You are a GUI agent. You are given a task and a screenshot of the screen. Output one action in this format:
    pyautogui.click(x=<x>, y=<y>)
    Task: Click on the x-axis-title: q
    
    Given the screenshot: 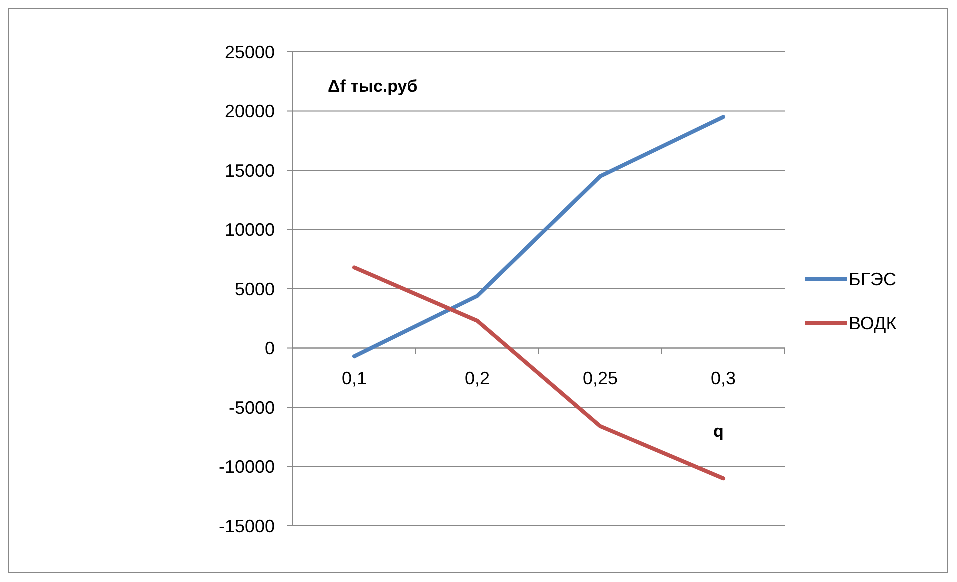 What is the action you would take?
    pyautogui.click(x=719, y=432)
    